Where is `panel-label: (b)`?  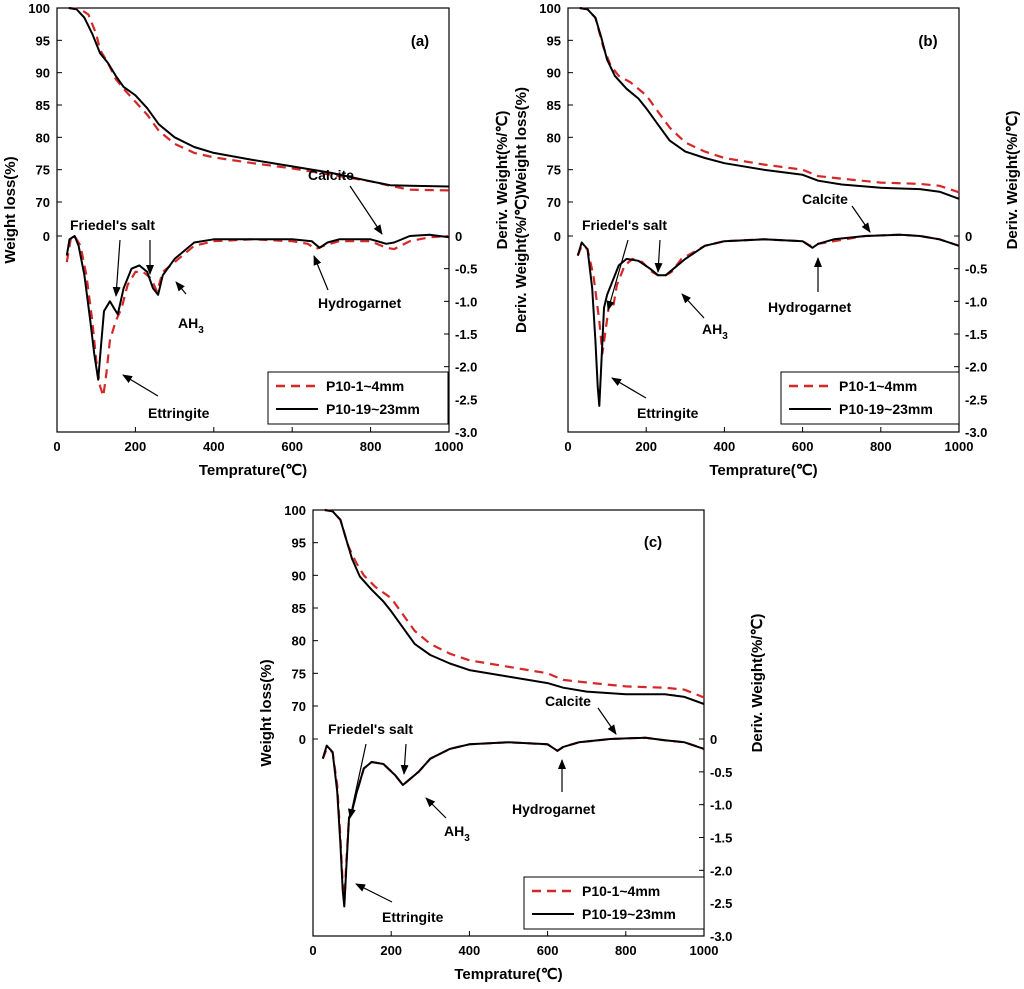
panel-label: (b) is located at coordinates (927, 41).